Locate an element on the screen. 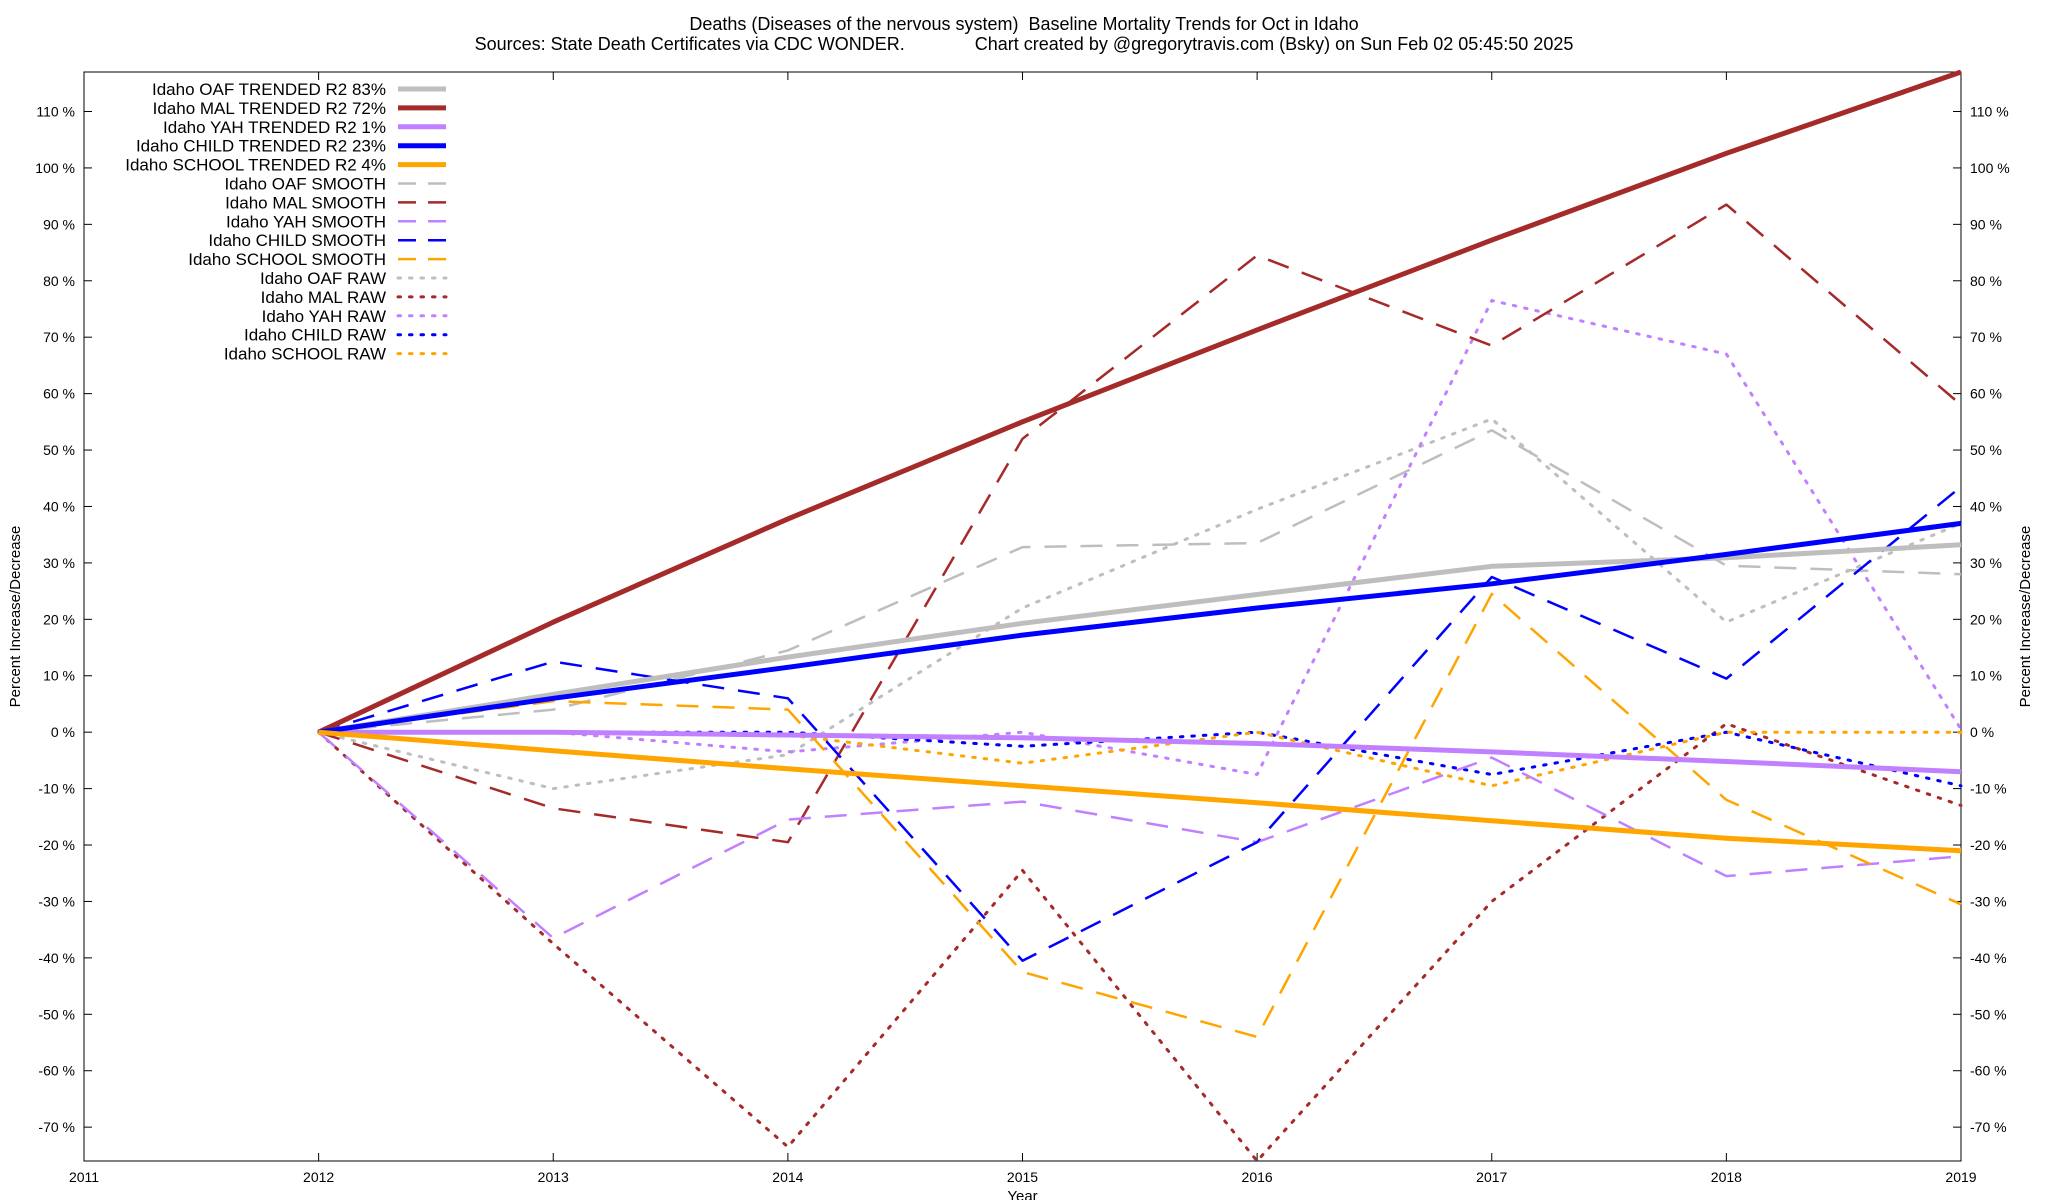 This screenshot has height=1200, width=2048. x-tick-label: 2011 is located at coordinates (84, 1177).